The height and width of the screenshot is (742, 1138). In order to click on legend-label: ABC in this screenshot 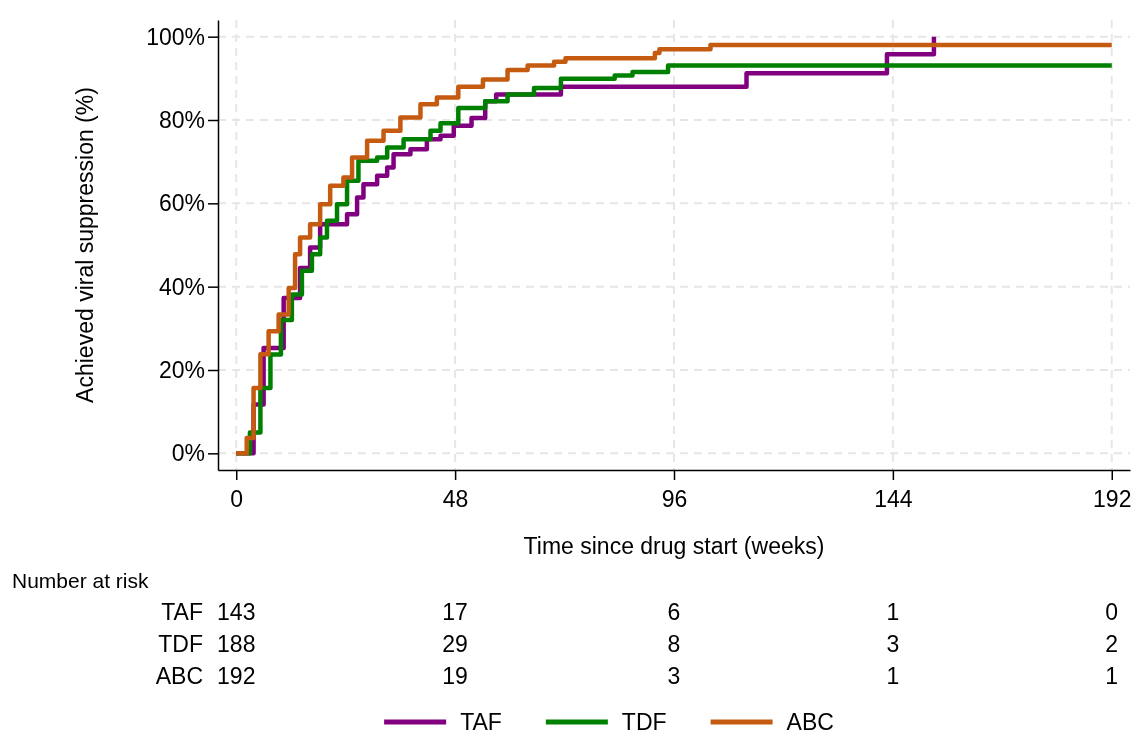, I will do `click(810, 722)`.